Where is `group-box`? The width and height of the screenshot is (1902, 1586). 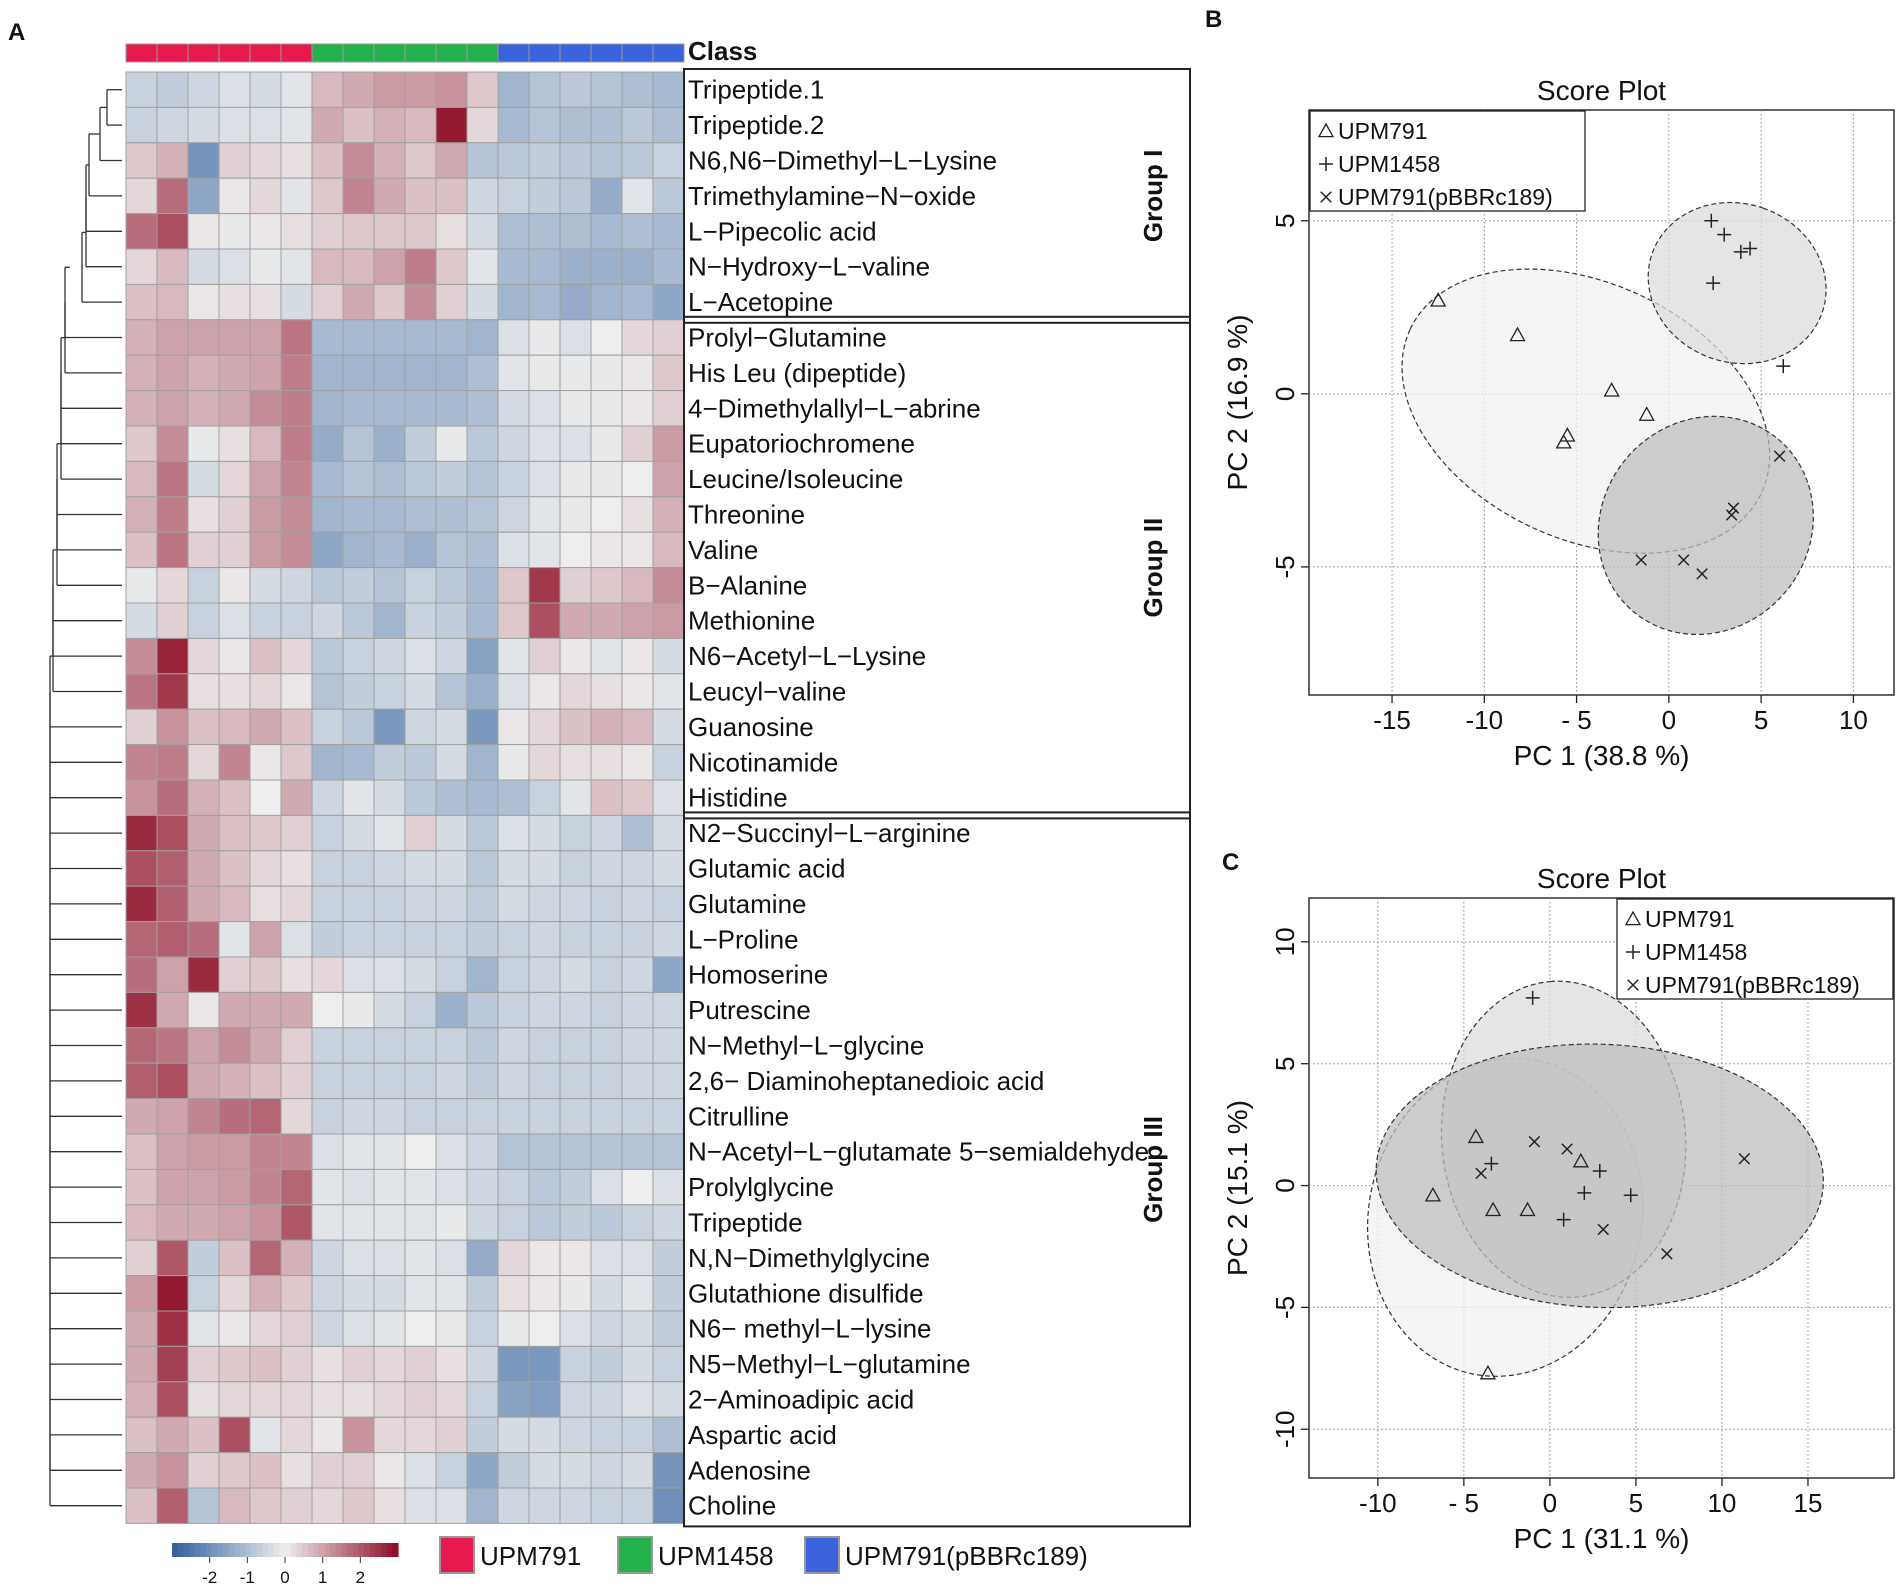
group-box is located at coordinates (937, 567).